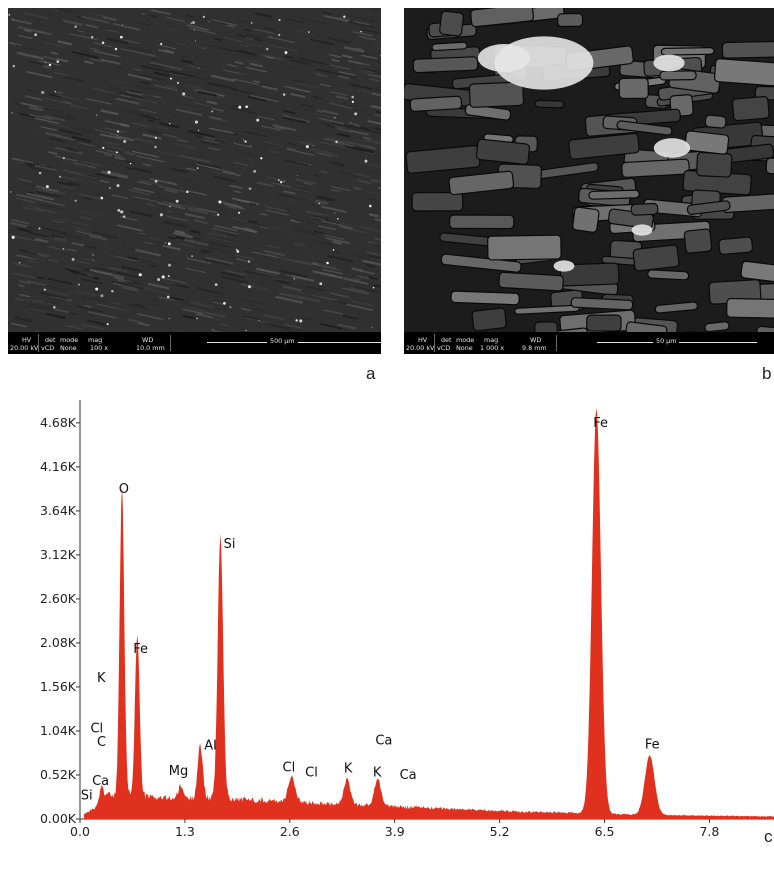  I want to click on mag-value: 1 000 x, so click(492, 348).